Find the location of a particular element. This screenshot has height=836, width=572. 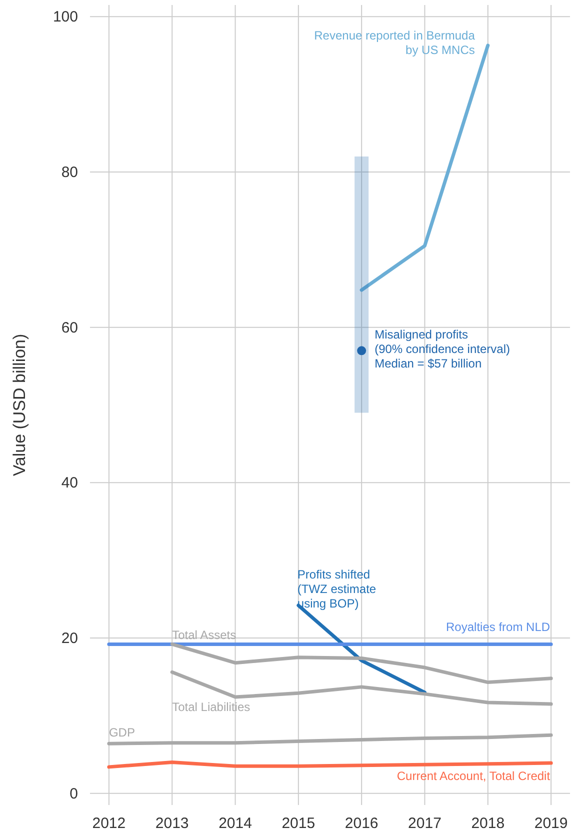

x-tick-label: 2017 is located at coordinates (425, 823).